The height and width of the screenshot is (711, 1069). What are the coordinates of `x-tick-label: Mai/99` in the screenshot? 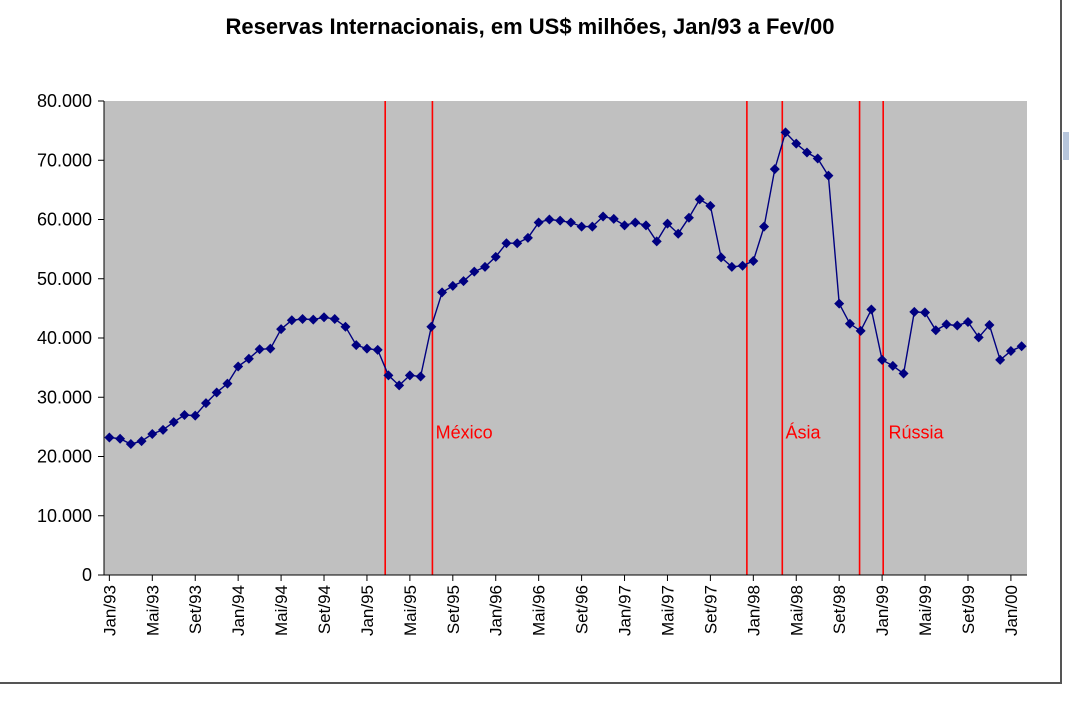 It's located at (925, 610).